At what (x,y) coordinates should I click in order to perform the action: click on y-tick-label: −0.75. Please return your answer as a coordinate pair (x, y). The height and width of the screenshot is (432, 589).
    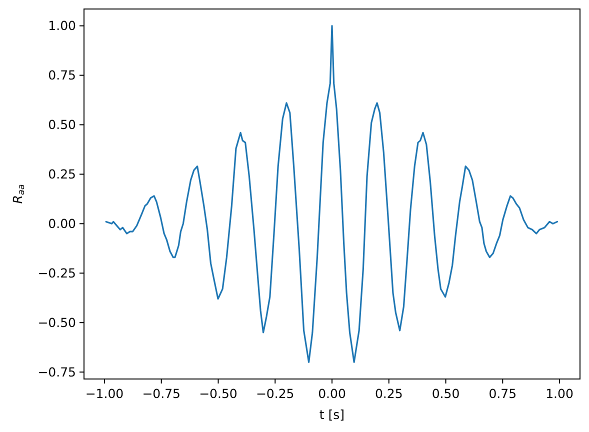
    Looking at the image, I should click on (57, 372).